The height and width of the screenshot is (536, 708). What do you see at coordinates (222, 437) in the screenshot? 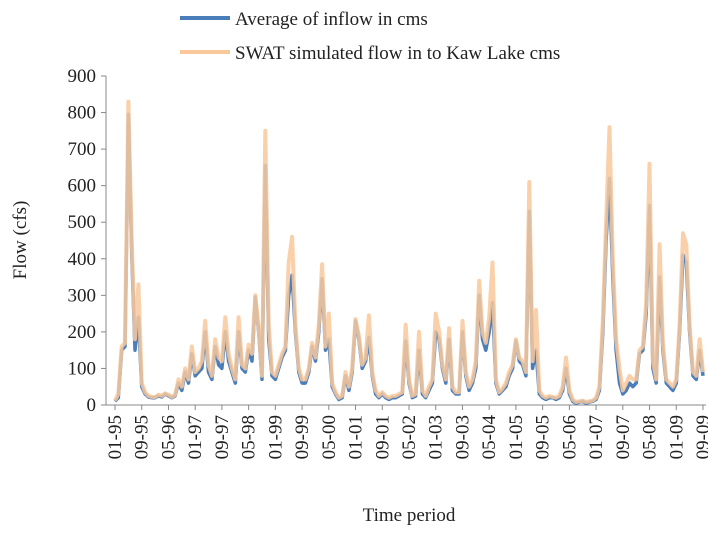
I see `x-tick-label: 09-97` at bounding box center [222, 437].